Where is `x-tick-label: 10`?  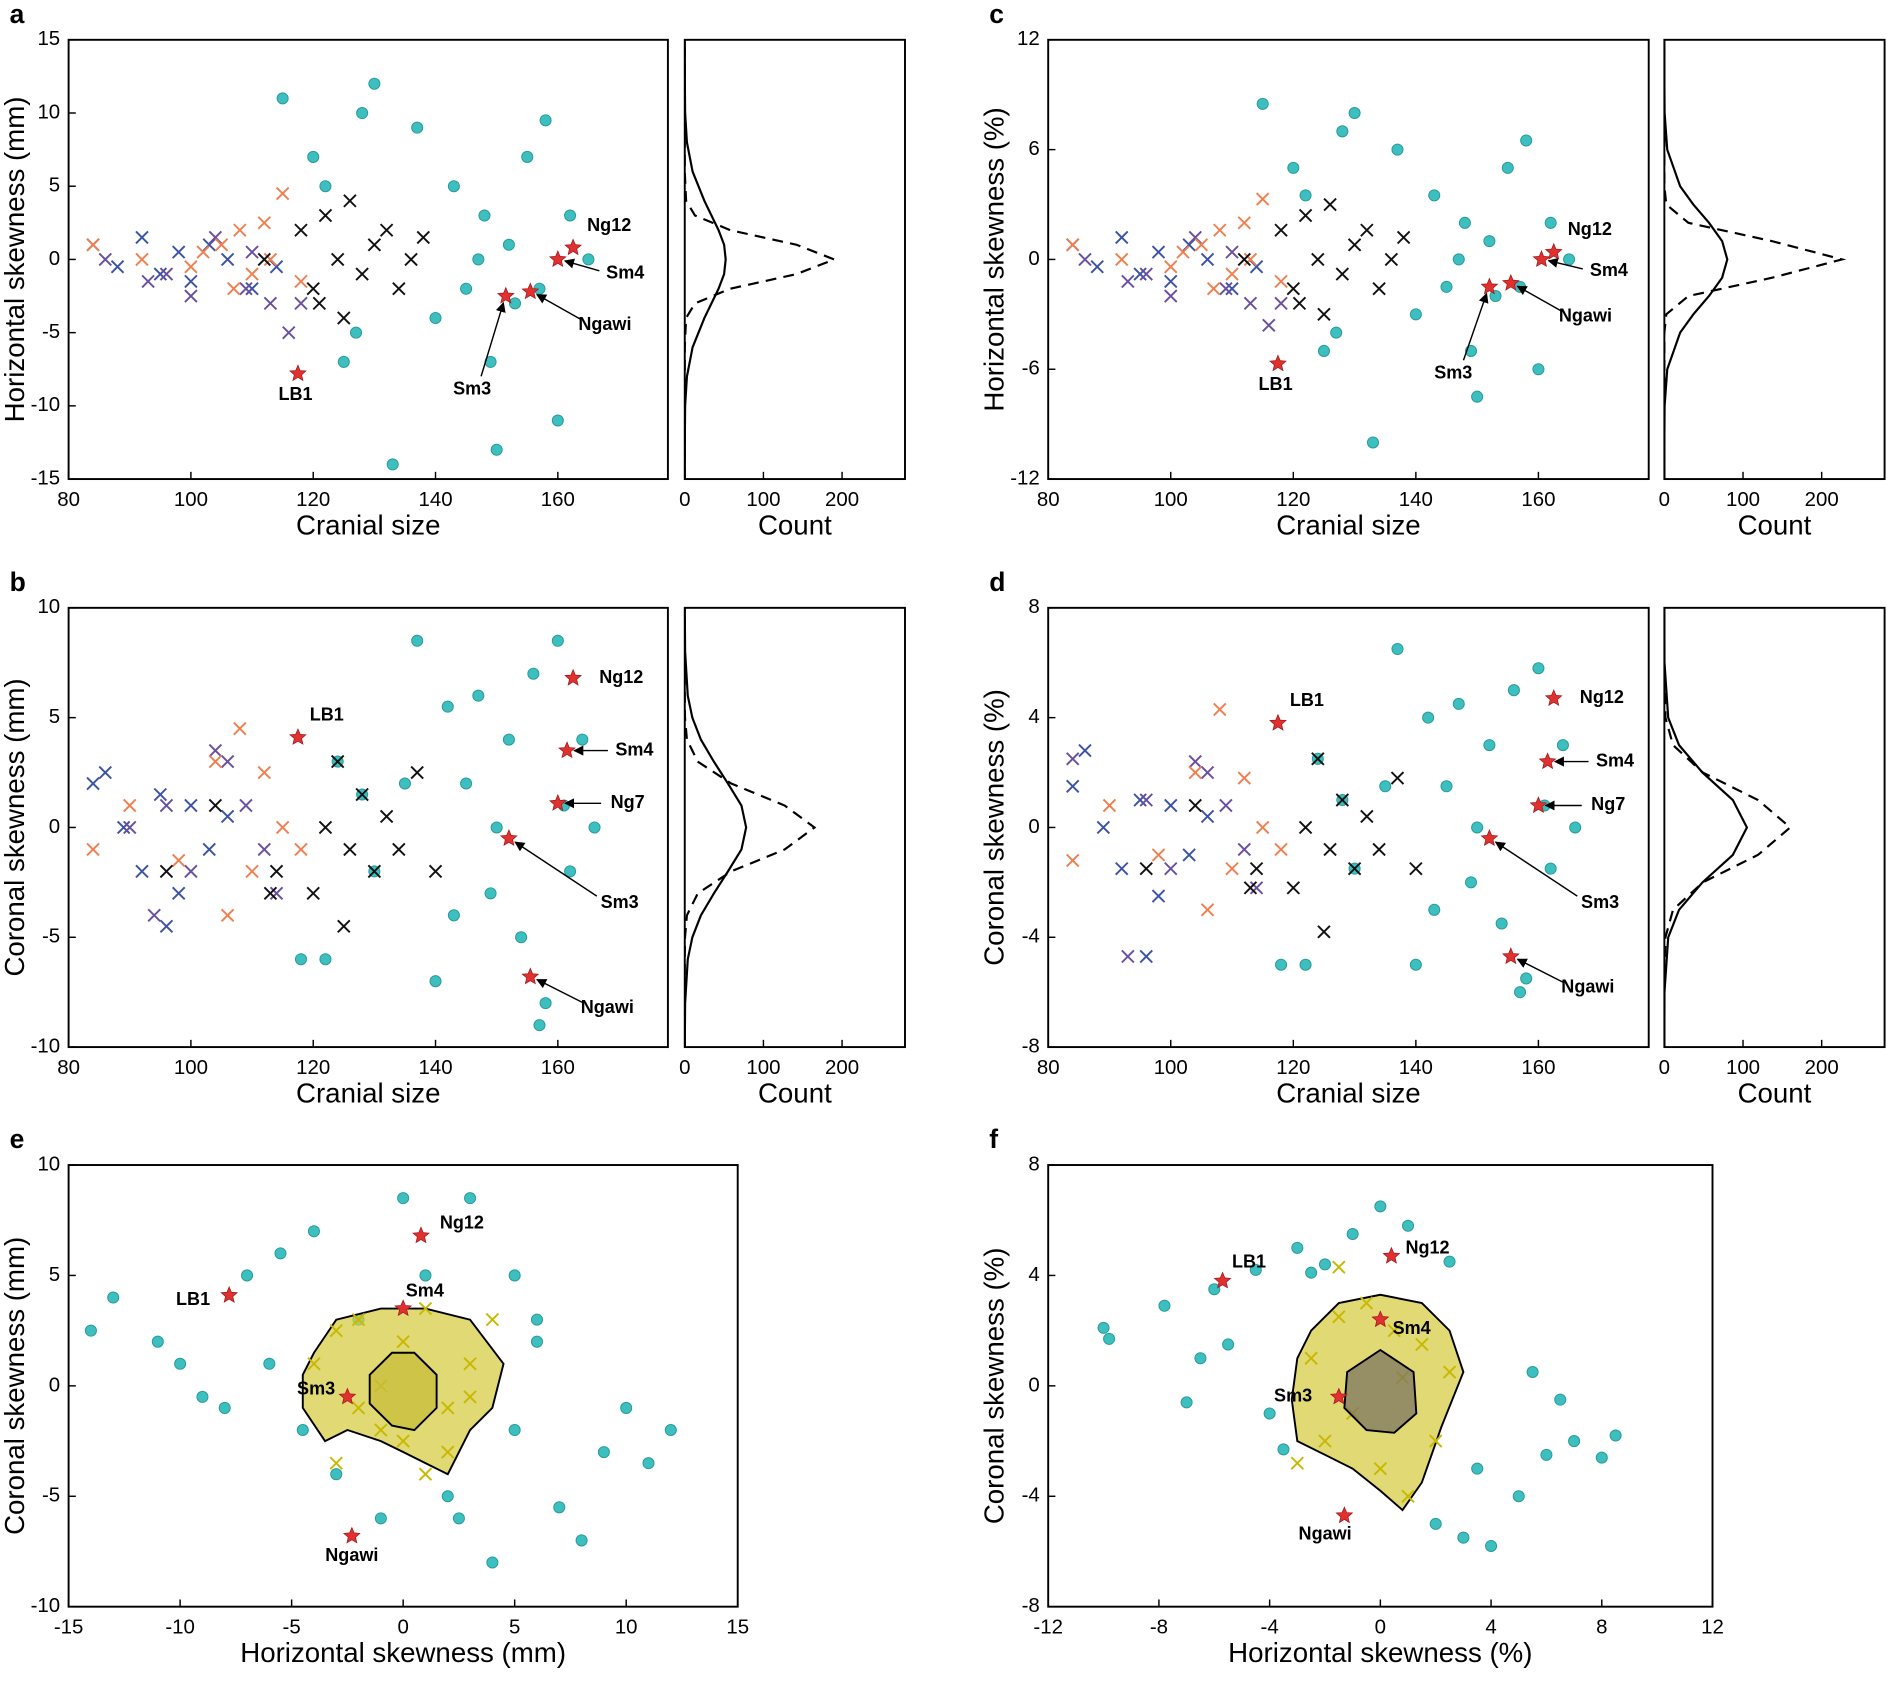
x-tick-label: 10 is located at coordinates (626, 1627).